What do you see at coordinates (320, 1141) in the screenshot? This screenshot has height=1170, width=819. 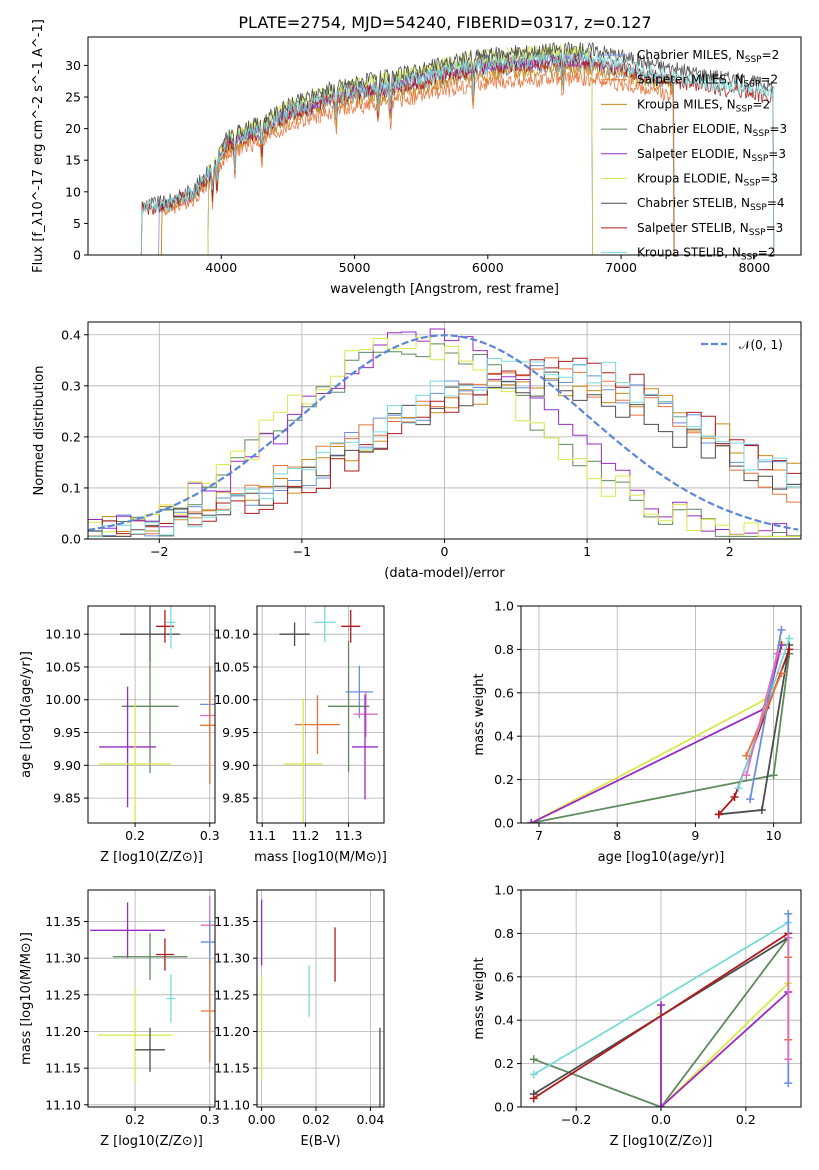 I see `x-axis-label: E(B-V)` at bounding box center [320, 1141].